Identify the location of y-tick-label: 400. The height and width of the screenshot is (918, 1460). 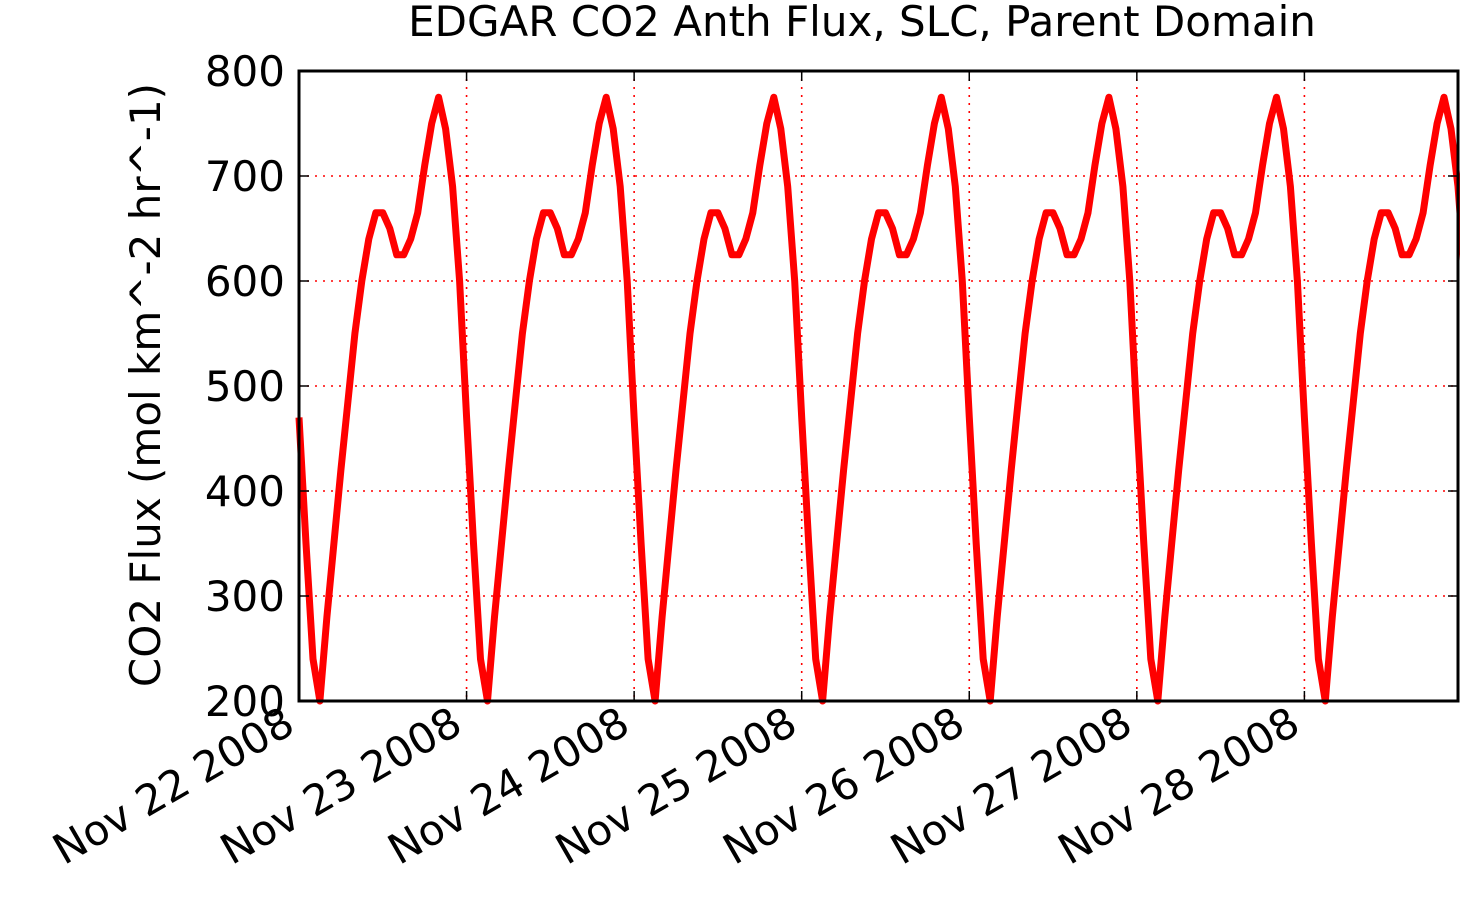
(245, 491).